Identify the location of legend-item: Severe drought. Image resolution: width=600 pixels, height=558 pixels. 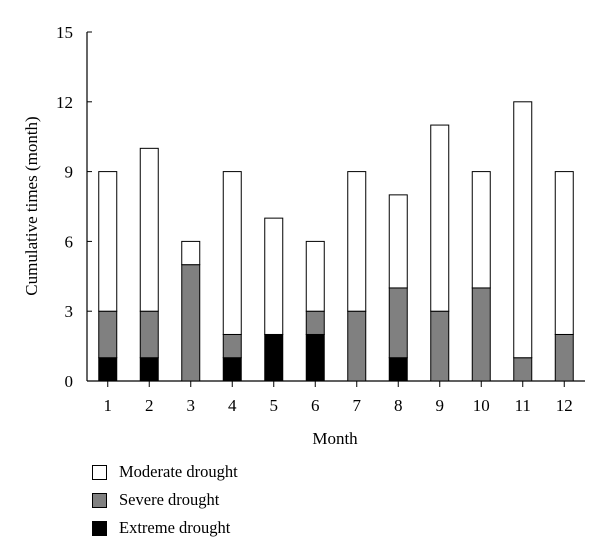
(165, 500).